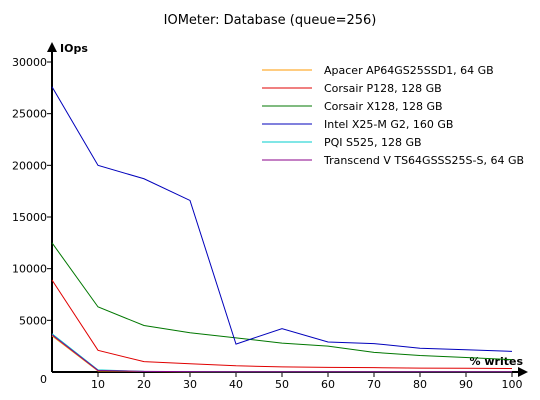 This screenshot has width=540, height=400. What do you see at coordinates (52, 47) in the screenshot?
I see `y-axis-arrow` at bounding box center [52, 47].